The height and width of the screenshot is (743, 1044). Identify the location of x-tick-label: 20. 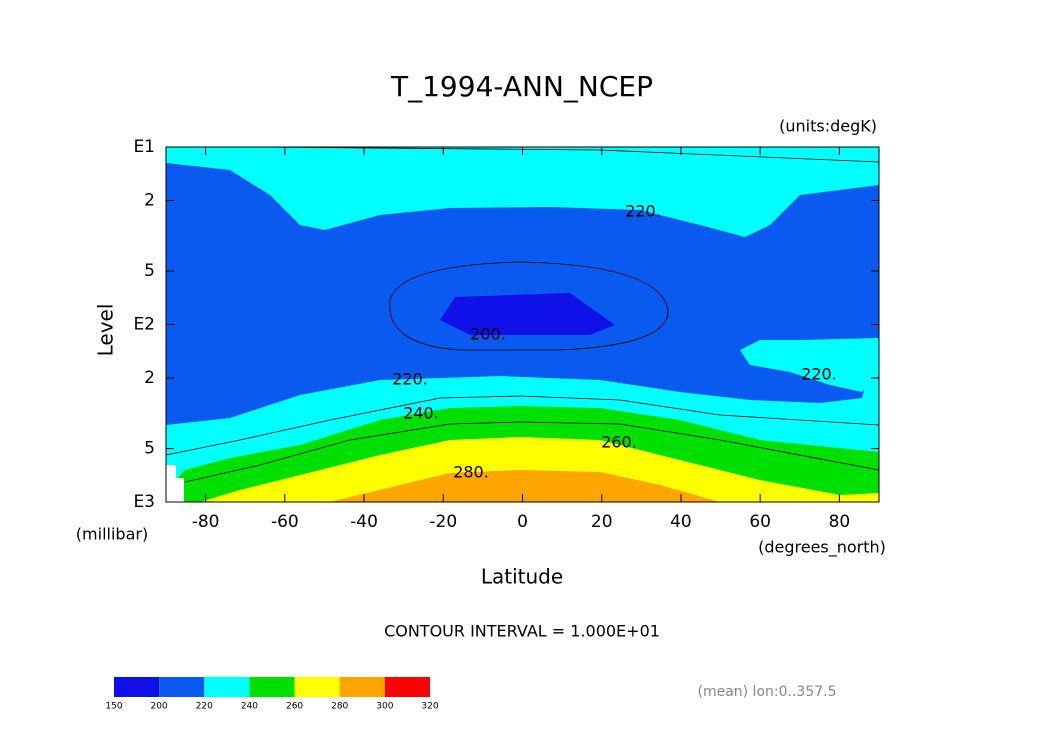
(602, 522).